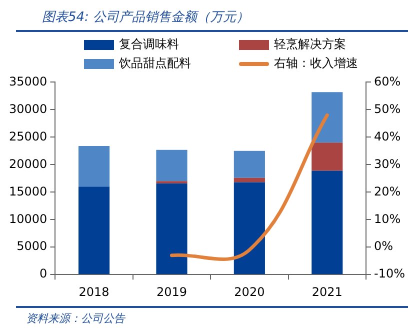 Image resolution: width=414 pixels, height=334 pixels. Describe the element at coordinates (44, 273) in the screenshot. I see `y-tick-label: 0` at that location.